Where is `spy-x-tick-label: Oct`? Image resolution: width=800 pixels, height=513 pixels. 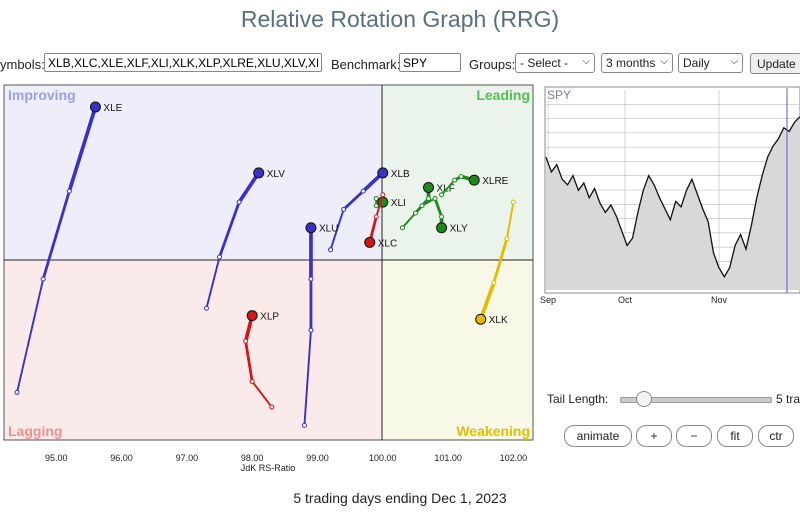 spy-x-tick-label: Oct is located at coordinates (625, 300).